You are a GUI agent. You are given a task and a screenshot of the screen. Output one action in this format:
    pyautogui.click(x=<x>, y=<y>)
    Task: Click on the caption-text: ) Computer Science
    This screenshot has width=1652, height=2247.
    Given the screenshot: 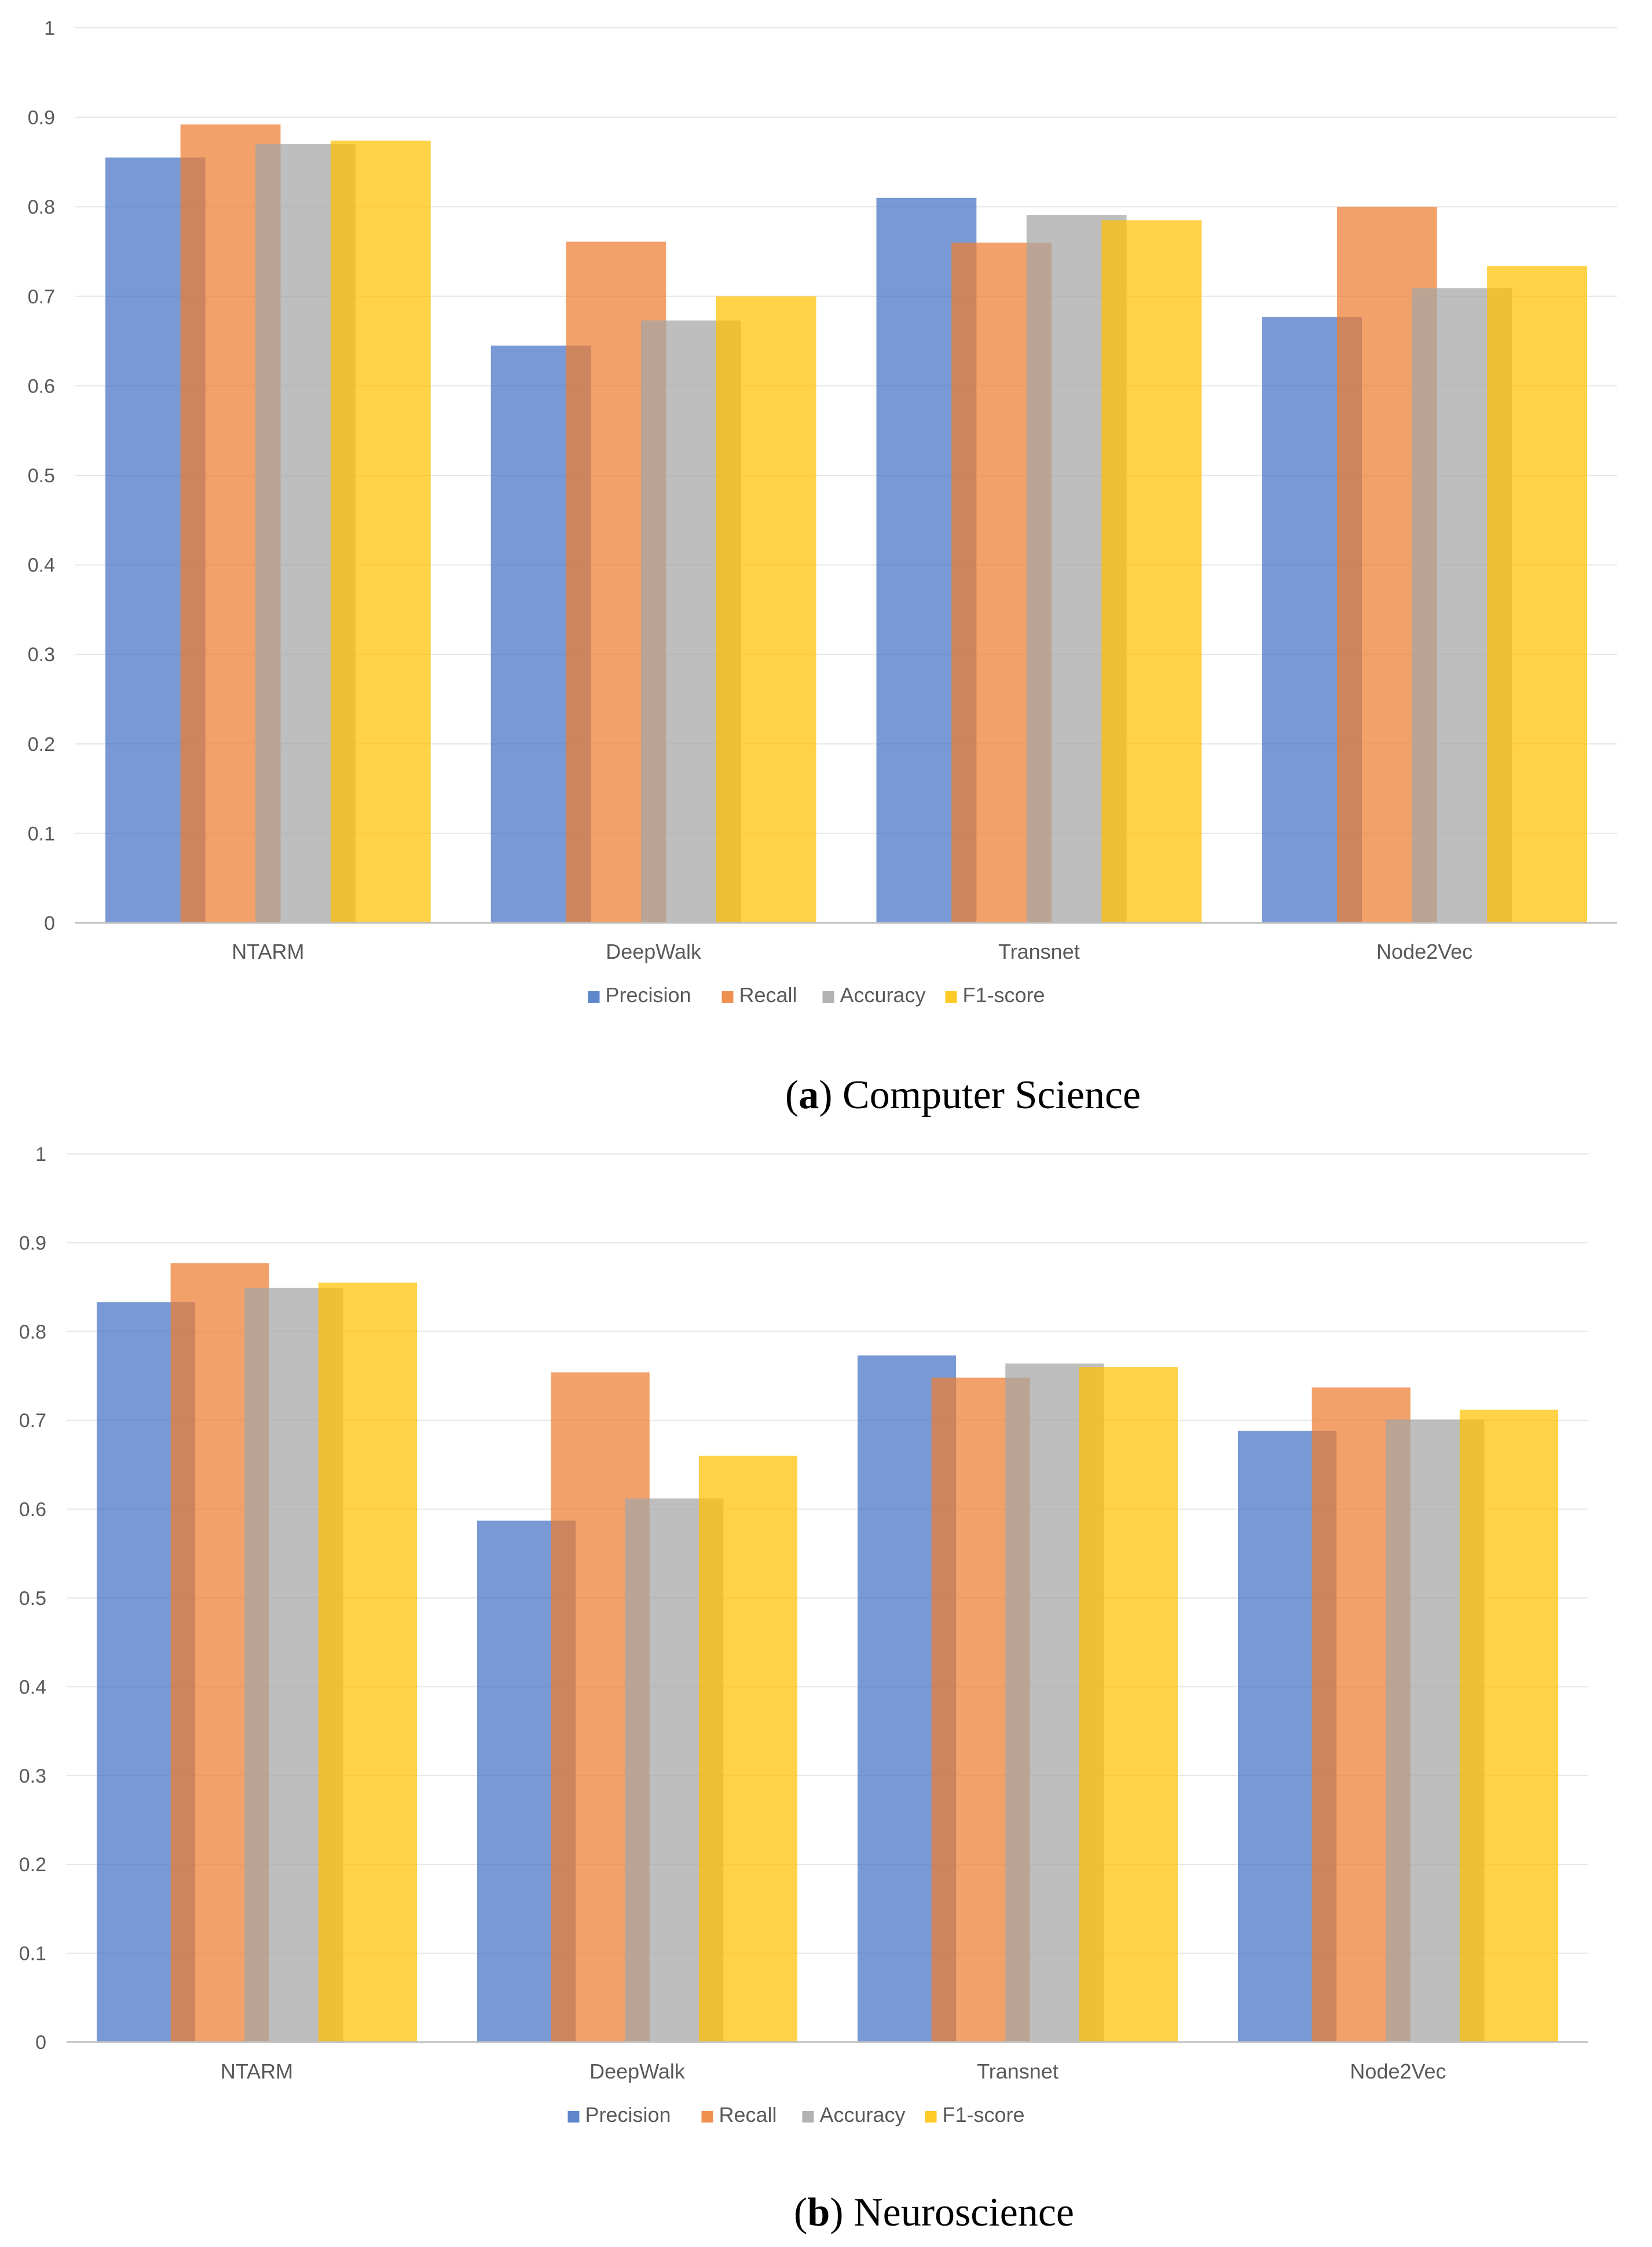 What is the action you would take?
    pyautogui.click(x=980, y=1095)
    